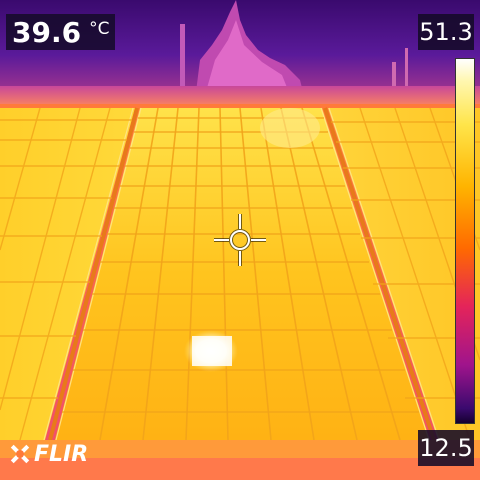  Describe the element at coordinates (465, 241) in the screenshot. I see `temperature-color-scale` at that location.